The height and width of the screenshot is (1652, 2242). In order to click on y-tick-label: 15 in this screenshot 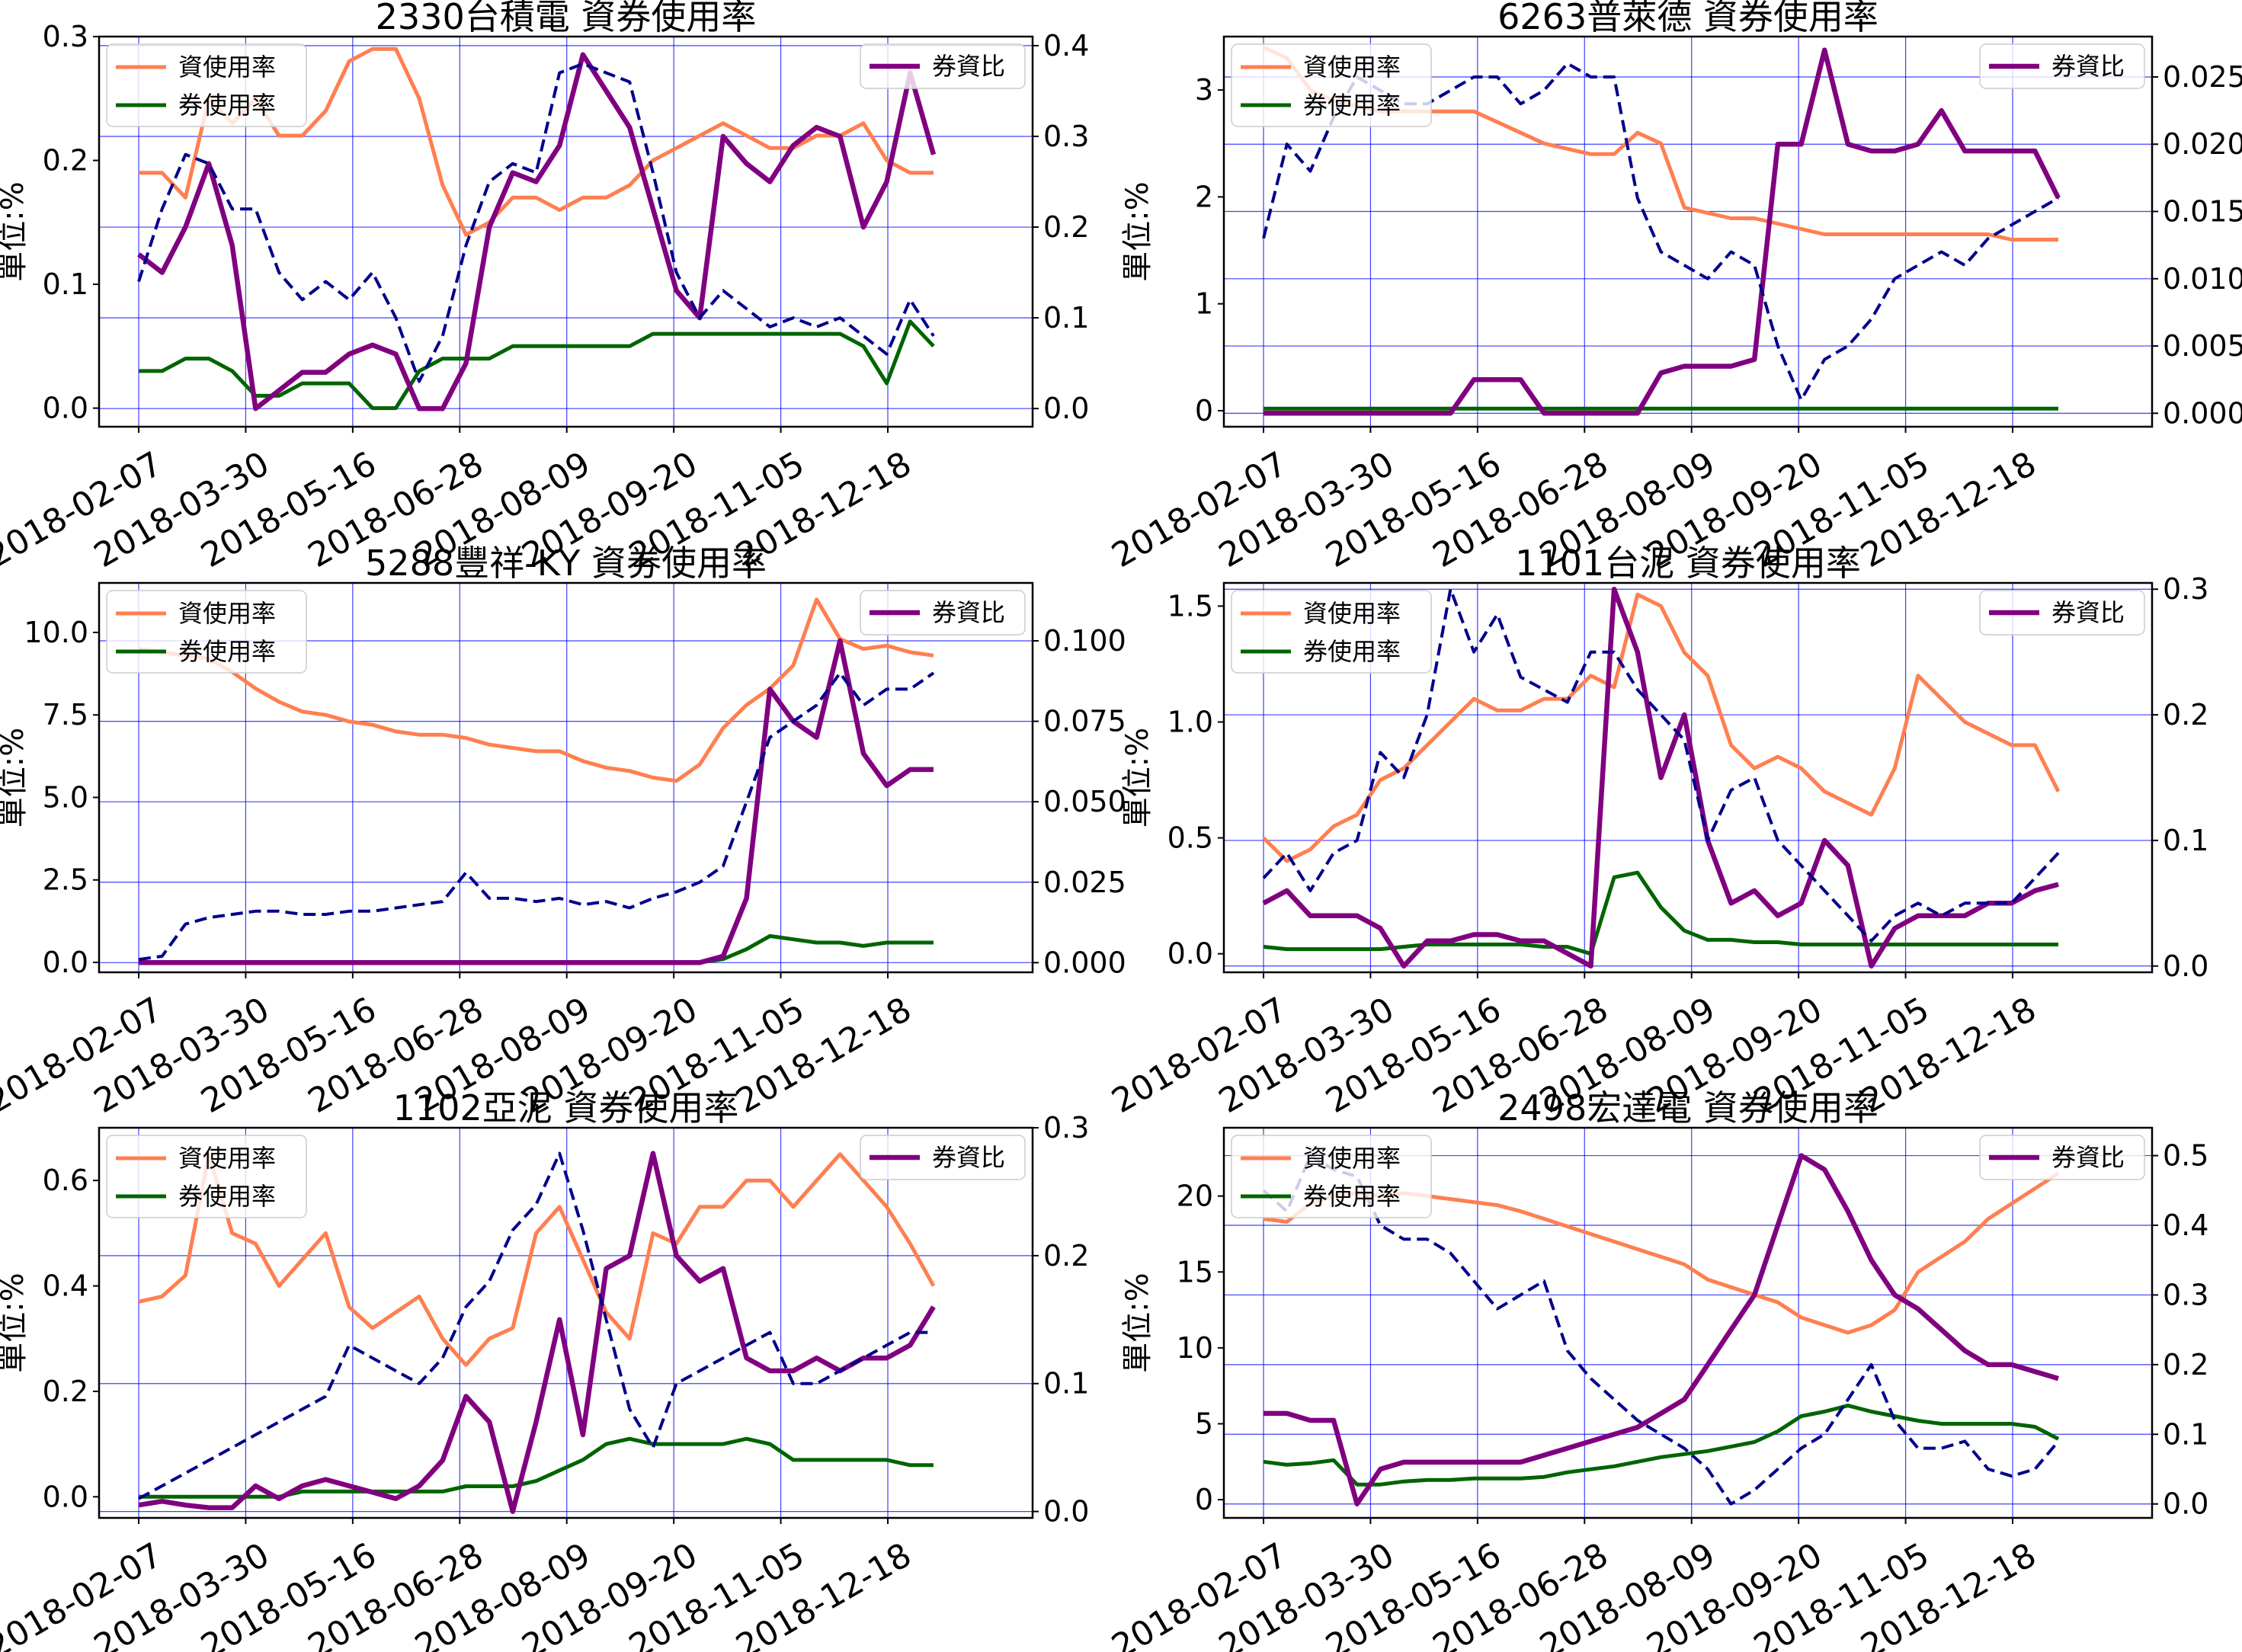, I will do `click(1195, 1272)`.